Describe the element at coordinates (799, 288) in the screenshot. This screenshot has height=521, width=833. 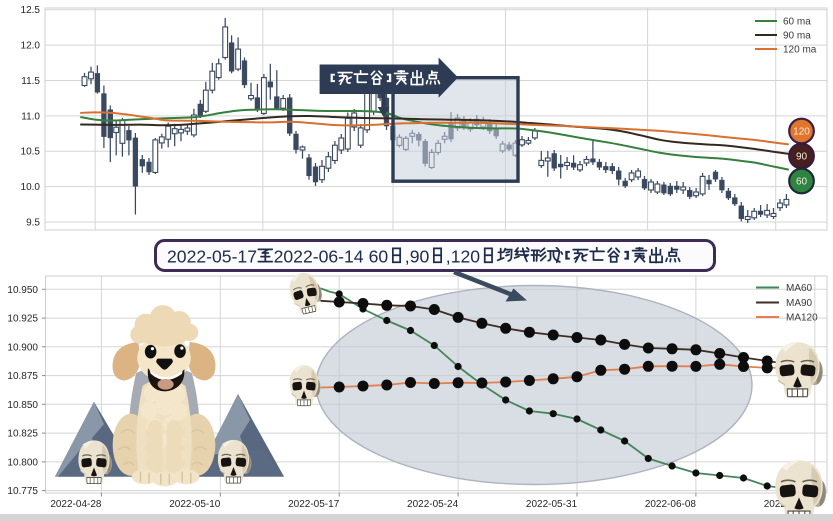
I see `svg-text: MA60` at that location.